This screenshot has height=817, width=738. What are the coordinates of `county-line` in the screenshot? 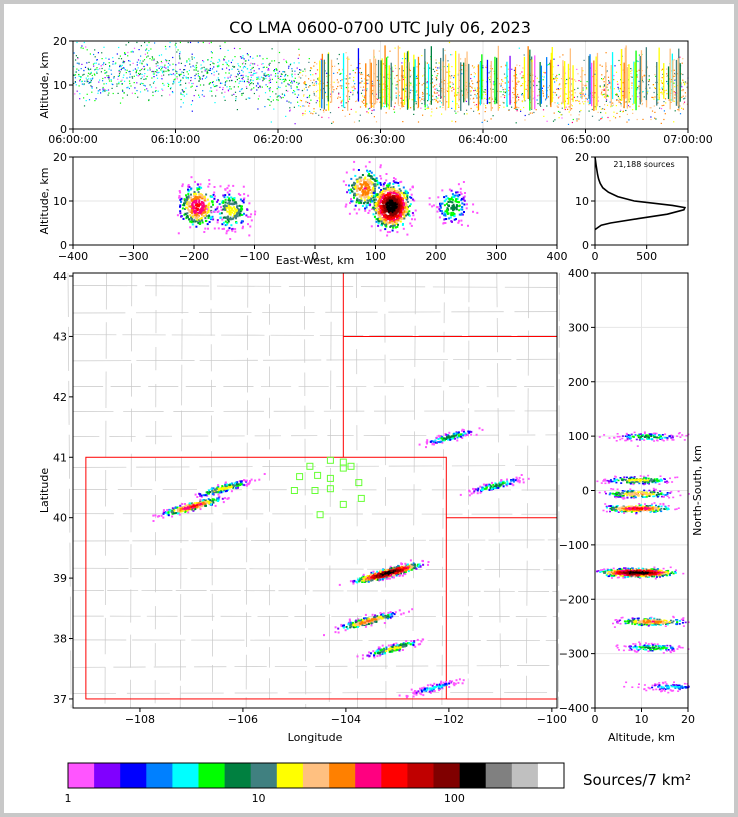 It's located at (315, 312).